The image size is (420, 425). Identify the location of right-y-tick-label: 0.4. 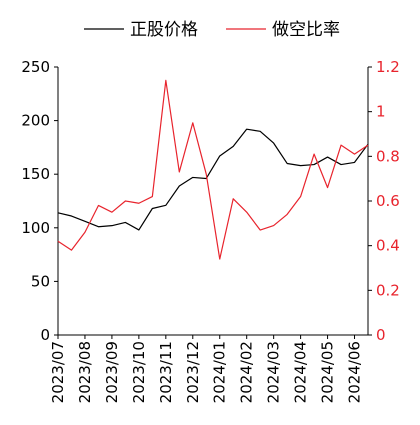
(388, 246).